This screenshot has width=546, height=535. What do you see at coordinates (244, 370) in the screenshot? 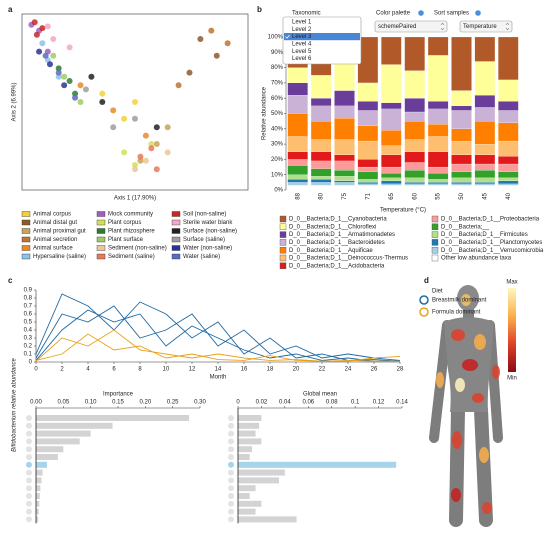
I see `x-tick-label: 16` at bounding box center [244, 370].